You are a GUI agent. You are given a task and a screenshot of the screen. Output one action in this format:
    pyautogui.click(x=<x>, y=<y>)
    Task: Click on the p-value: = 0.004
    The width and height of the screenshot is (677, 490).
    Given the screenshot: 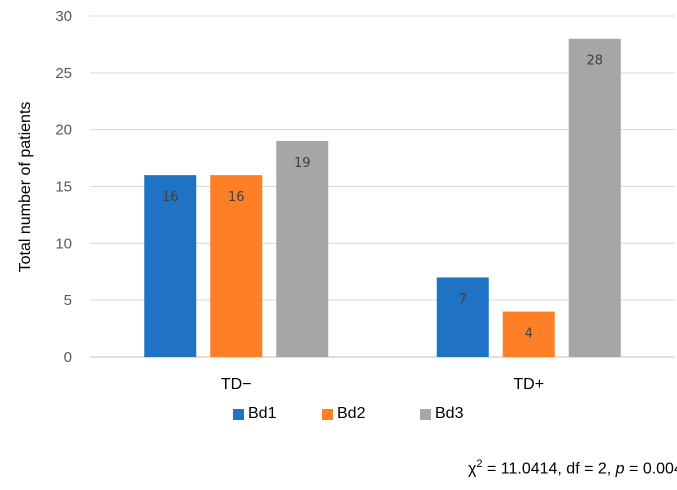 What is the action you would take?
    pyautogui.click(x=653, y=469)
    